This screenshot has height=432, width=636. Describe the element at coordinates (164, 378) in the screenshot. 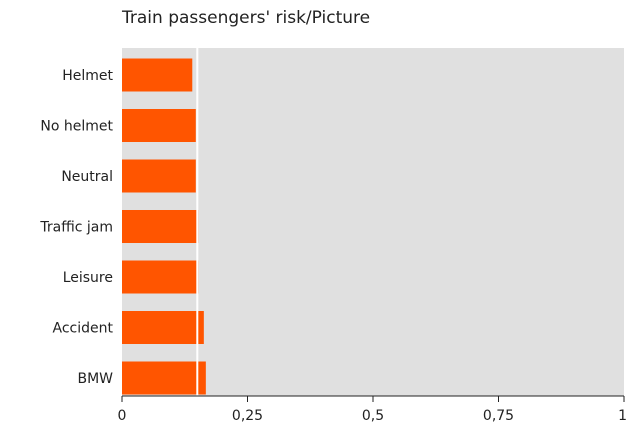

I see `bar-bmw` at that location.